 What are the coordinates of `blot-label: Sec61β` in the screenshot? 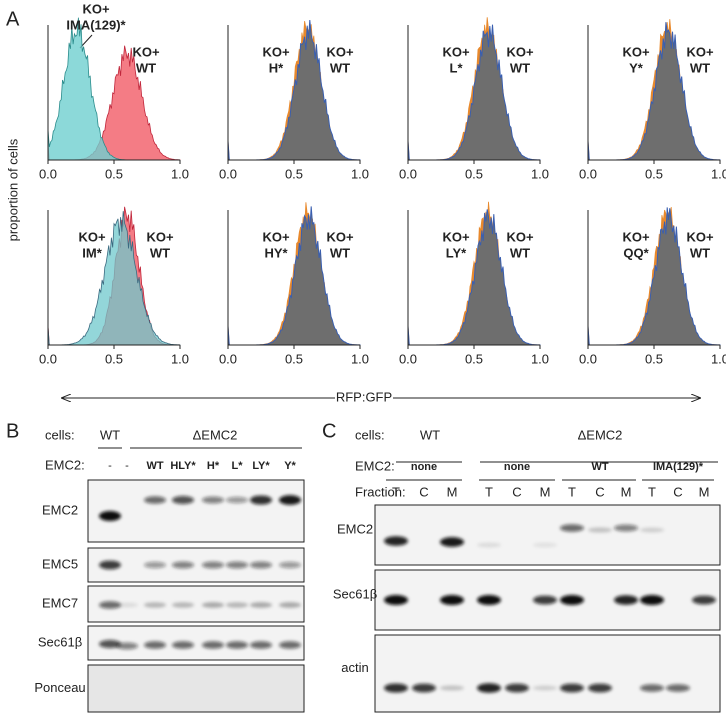 It's located at (60, 641).